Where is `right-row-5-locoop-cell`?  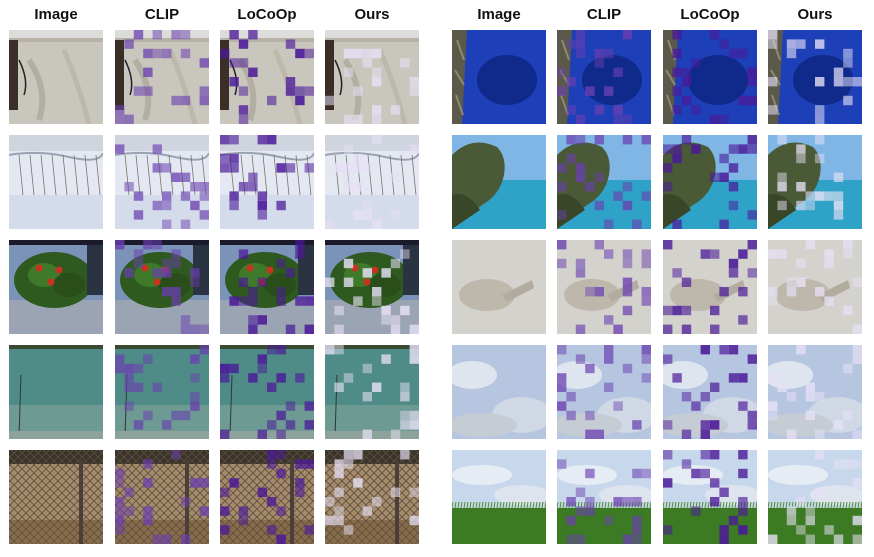 right-row-5-locoop-cell is located at coordinates (710, 497).